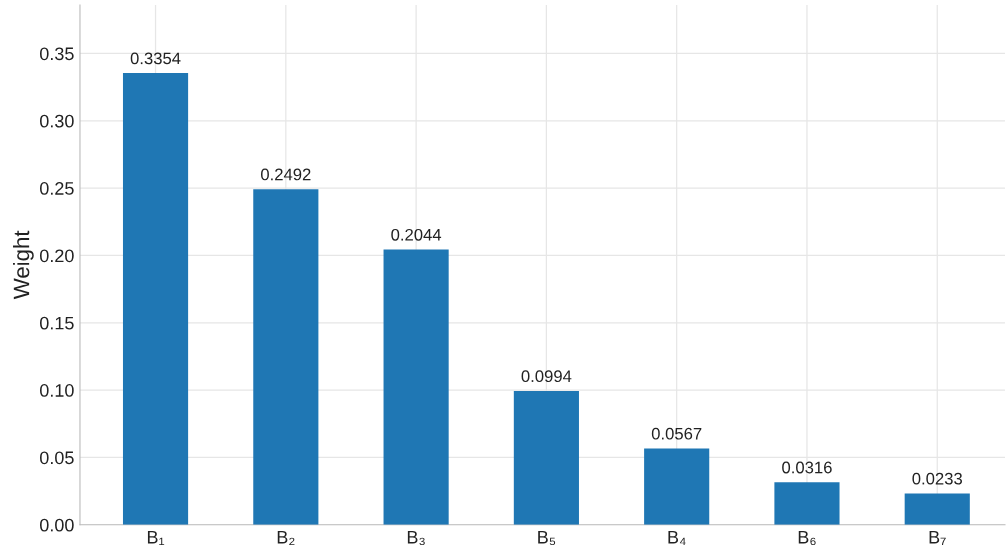  I want to click on x-tick-label: B₅, so click(547, 538).